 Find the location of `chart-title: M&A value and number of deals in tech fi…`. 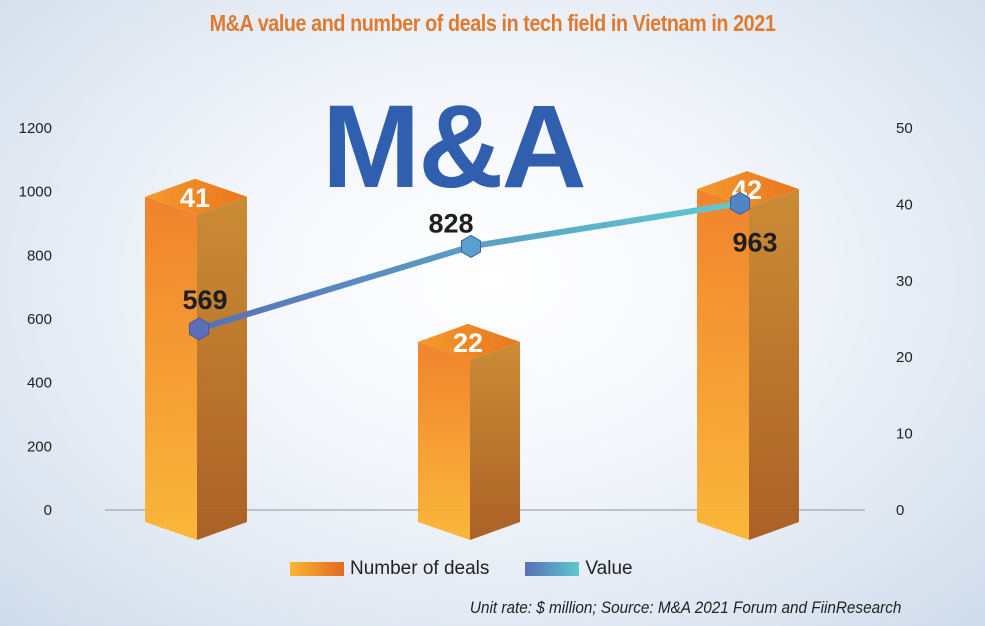

chart-title: M&A value and number of deals in tech fi… is located at coordinates (492, 23).